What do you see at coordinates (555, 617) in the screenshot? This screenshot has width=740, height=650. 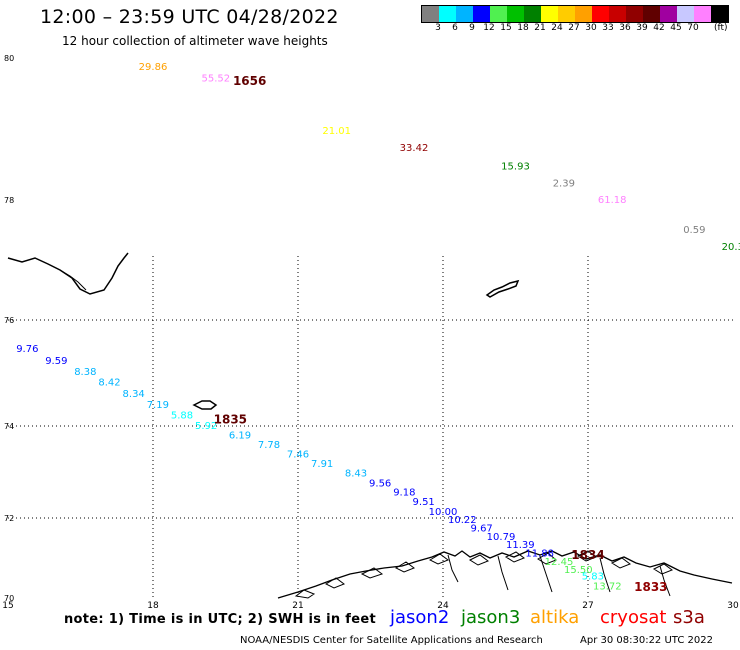 I see `satellite-name: altika` at bounding box center [555, 617].